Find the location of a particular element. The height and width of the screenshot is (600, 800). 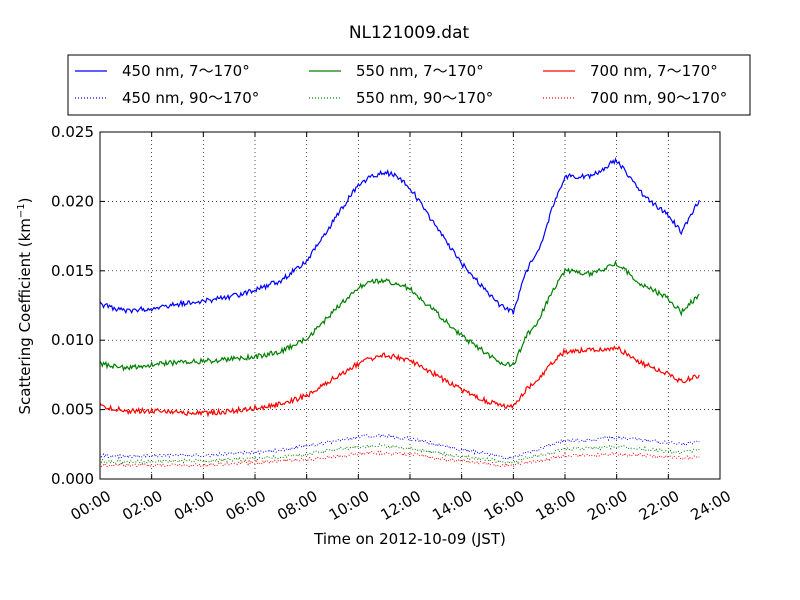

chart-title: NL121009.dat is located at coordinates (409, 33).